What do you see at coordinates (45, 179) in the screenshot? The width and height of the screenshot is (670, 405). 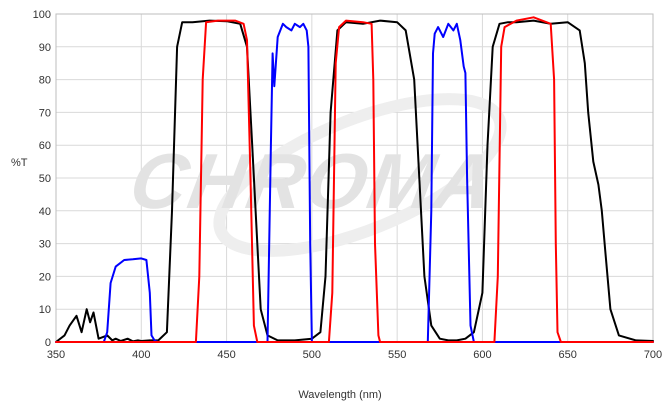 I see `y-tick-label: 50` at bounding box center [45, 179].